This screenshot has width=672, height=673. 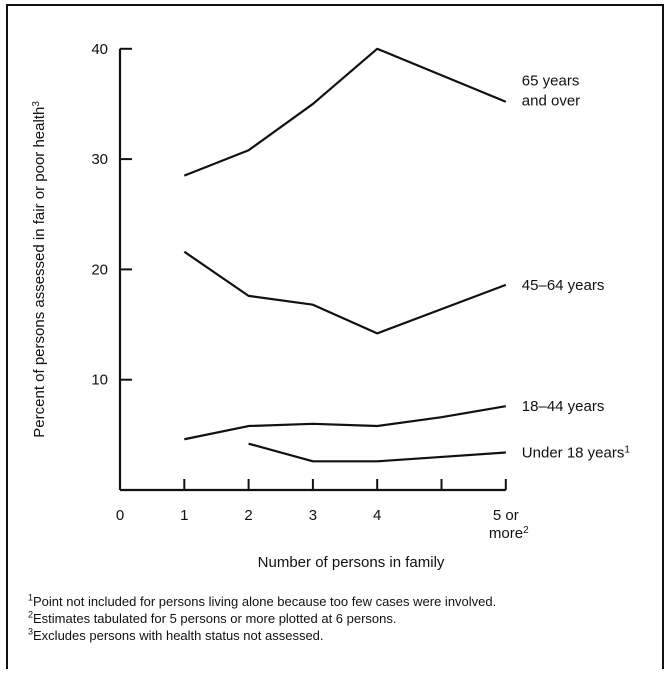 I want to click on series-label-2: 45–64 years, so click(x=563, y=285).